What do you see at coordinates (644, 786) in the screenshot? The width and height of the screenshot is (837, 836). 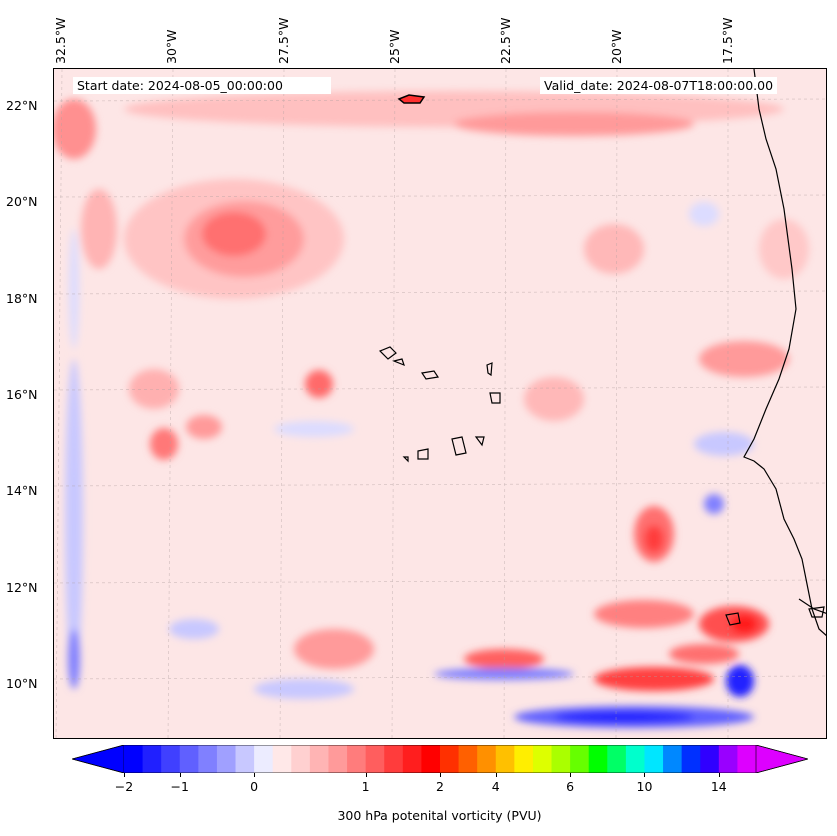 I see `colorbar-tick-label: 10` at bounding box center [644, 786].